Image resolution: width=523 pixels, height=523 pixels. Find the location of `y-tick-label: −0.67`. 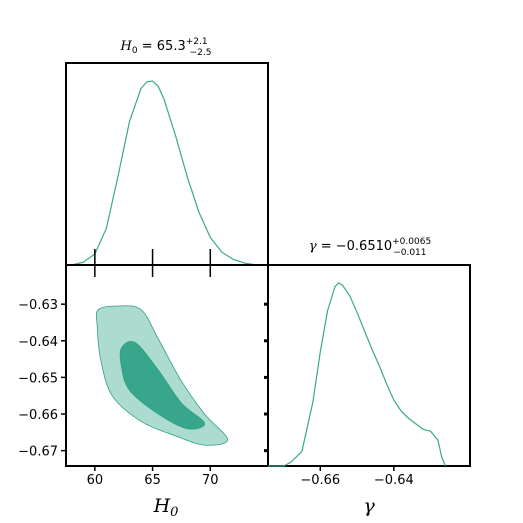

y-tick-label: −0.67 is located at coordinates (38, 452).